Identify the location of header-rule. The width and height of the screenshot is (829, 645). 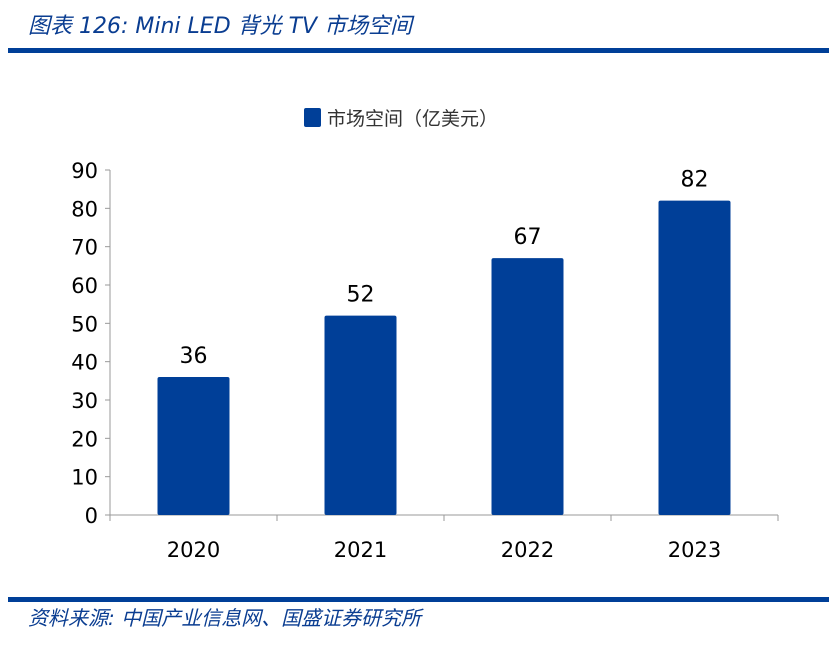
(418, 50).